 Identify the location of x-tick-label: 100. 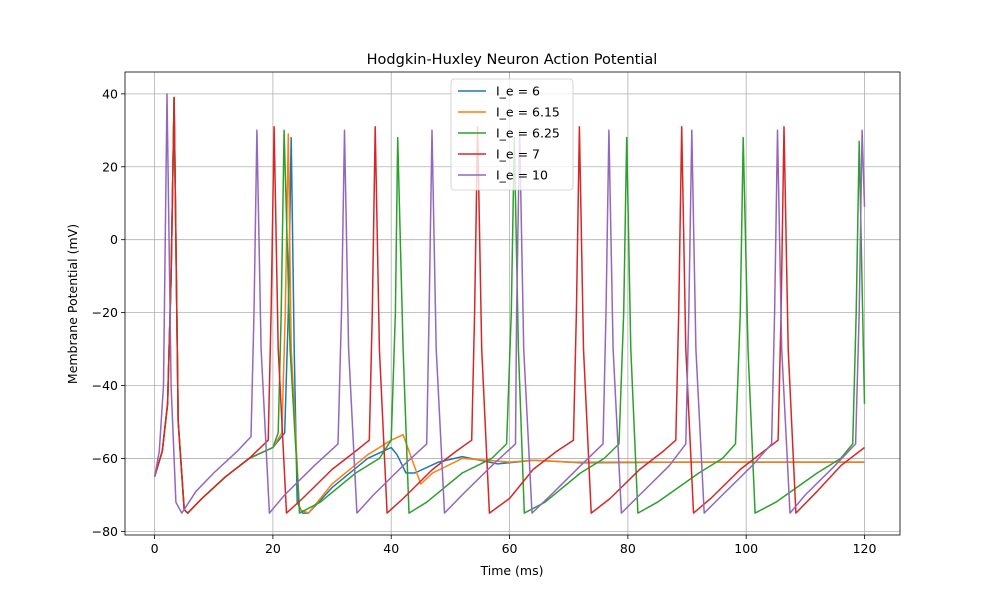
(746, 548).